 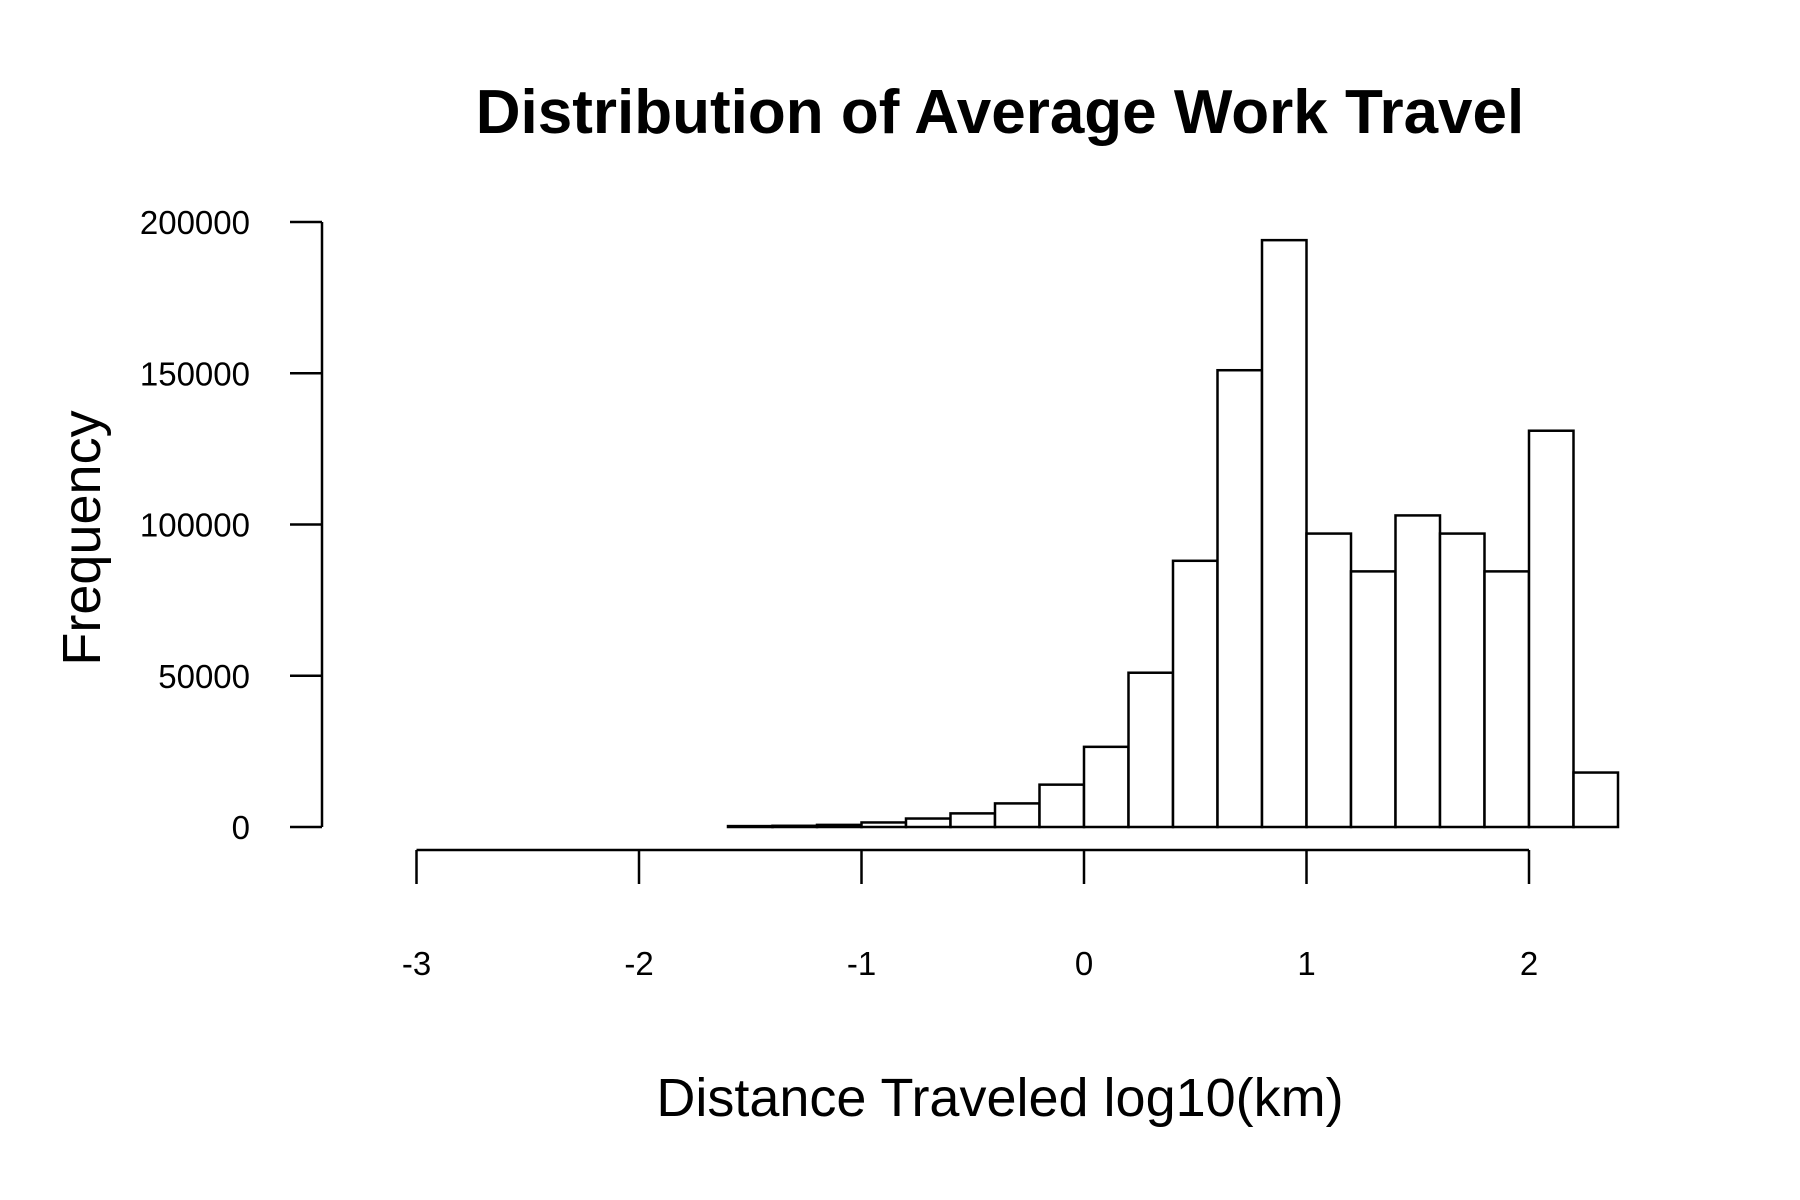 I want to click on y-axis-label: Frequency, so click(x=82, y=537).